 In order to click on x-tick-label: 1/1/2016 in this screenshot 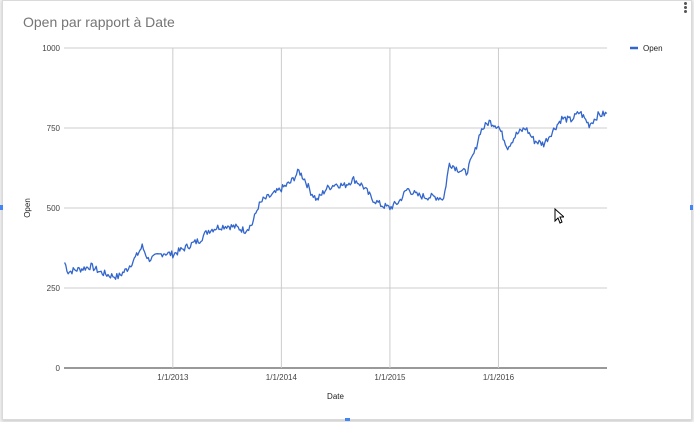, I will do `click(499, 377)`.